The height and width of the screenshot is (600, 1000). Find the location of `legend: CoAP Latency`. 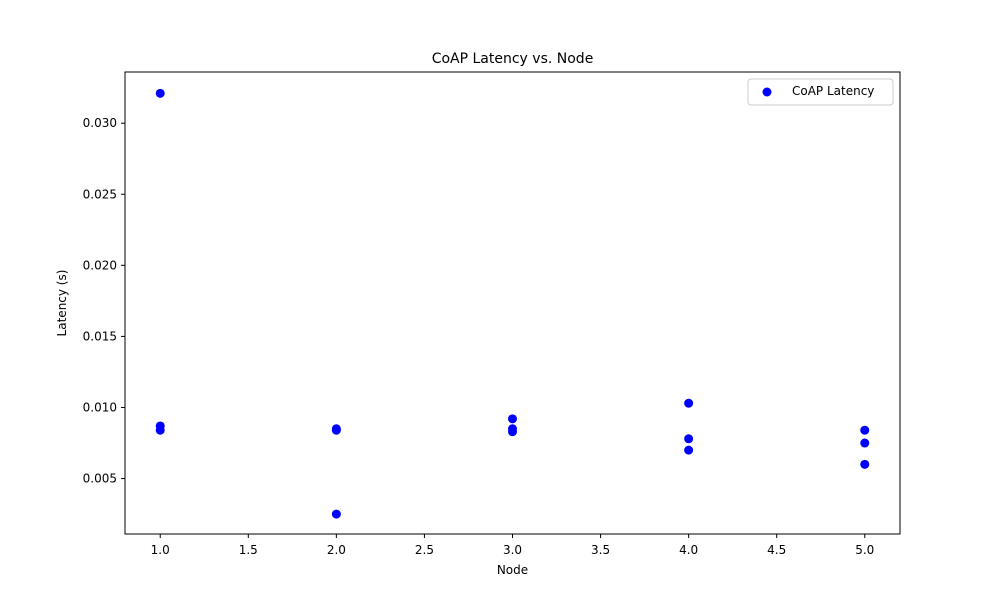

legend: CoAP Latency is located at coordinates (820, 92).